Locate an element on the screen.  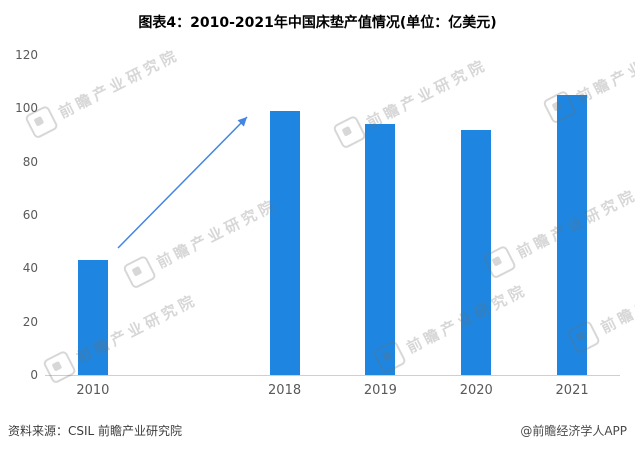
y-tick-80: 80 is located at coordinates (30, 161).